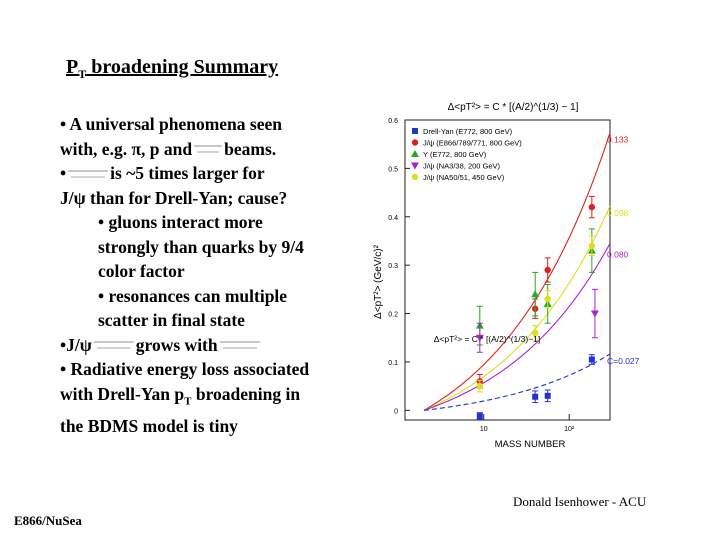  I want to click on legend-entry: Υ (E772, 800 GeV), so click(455, 154).